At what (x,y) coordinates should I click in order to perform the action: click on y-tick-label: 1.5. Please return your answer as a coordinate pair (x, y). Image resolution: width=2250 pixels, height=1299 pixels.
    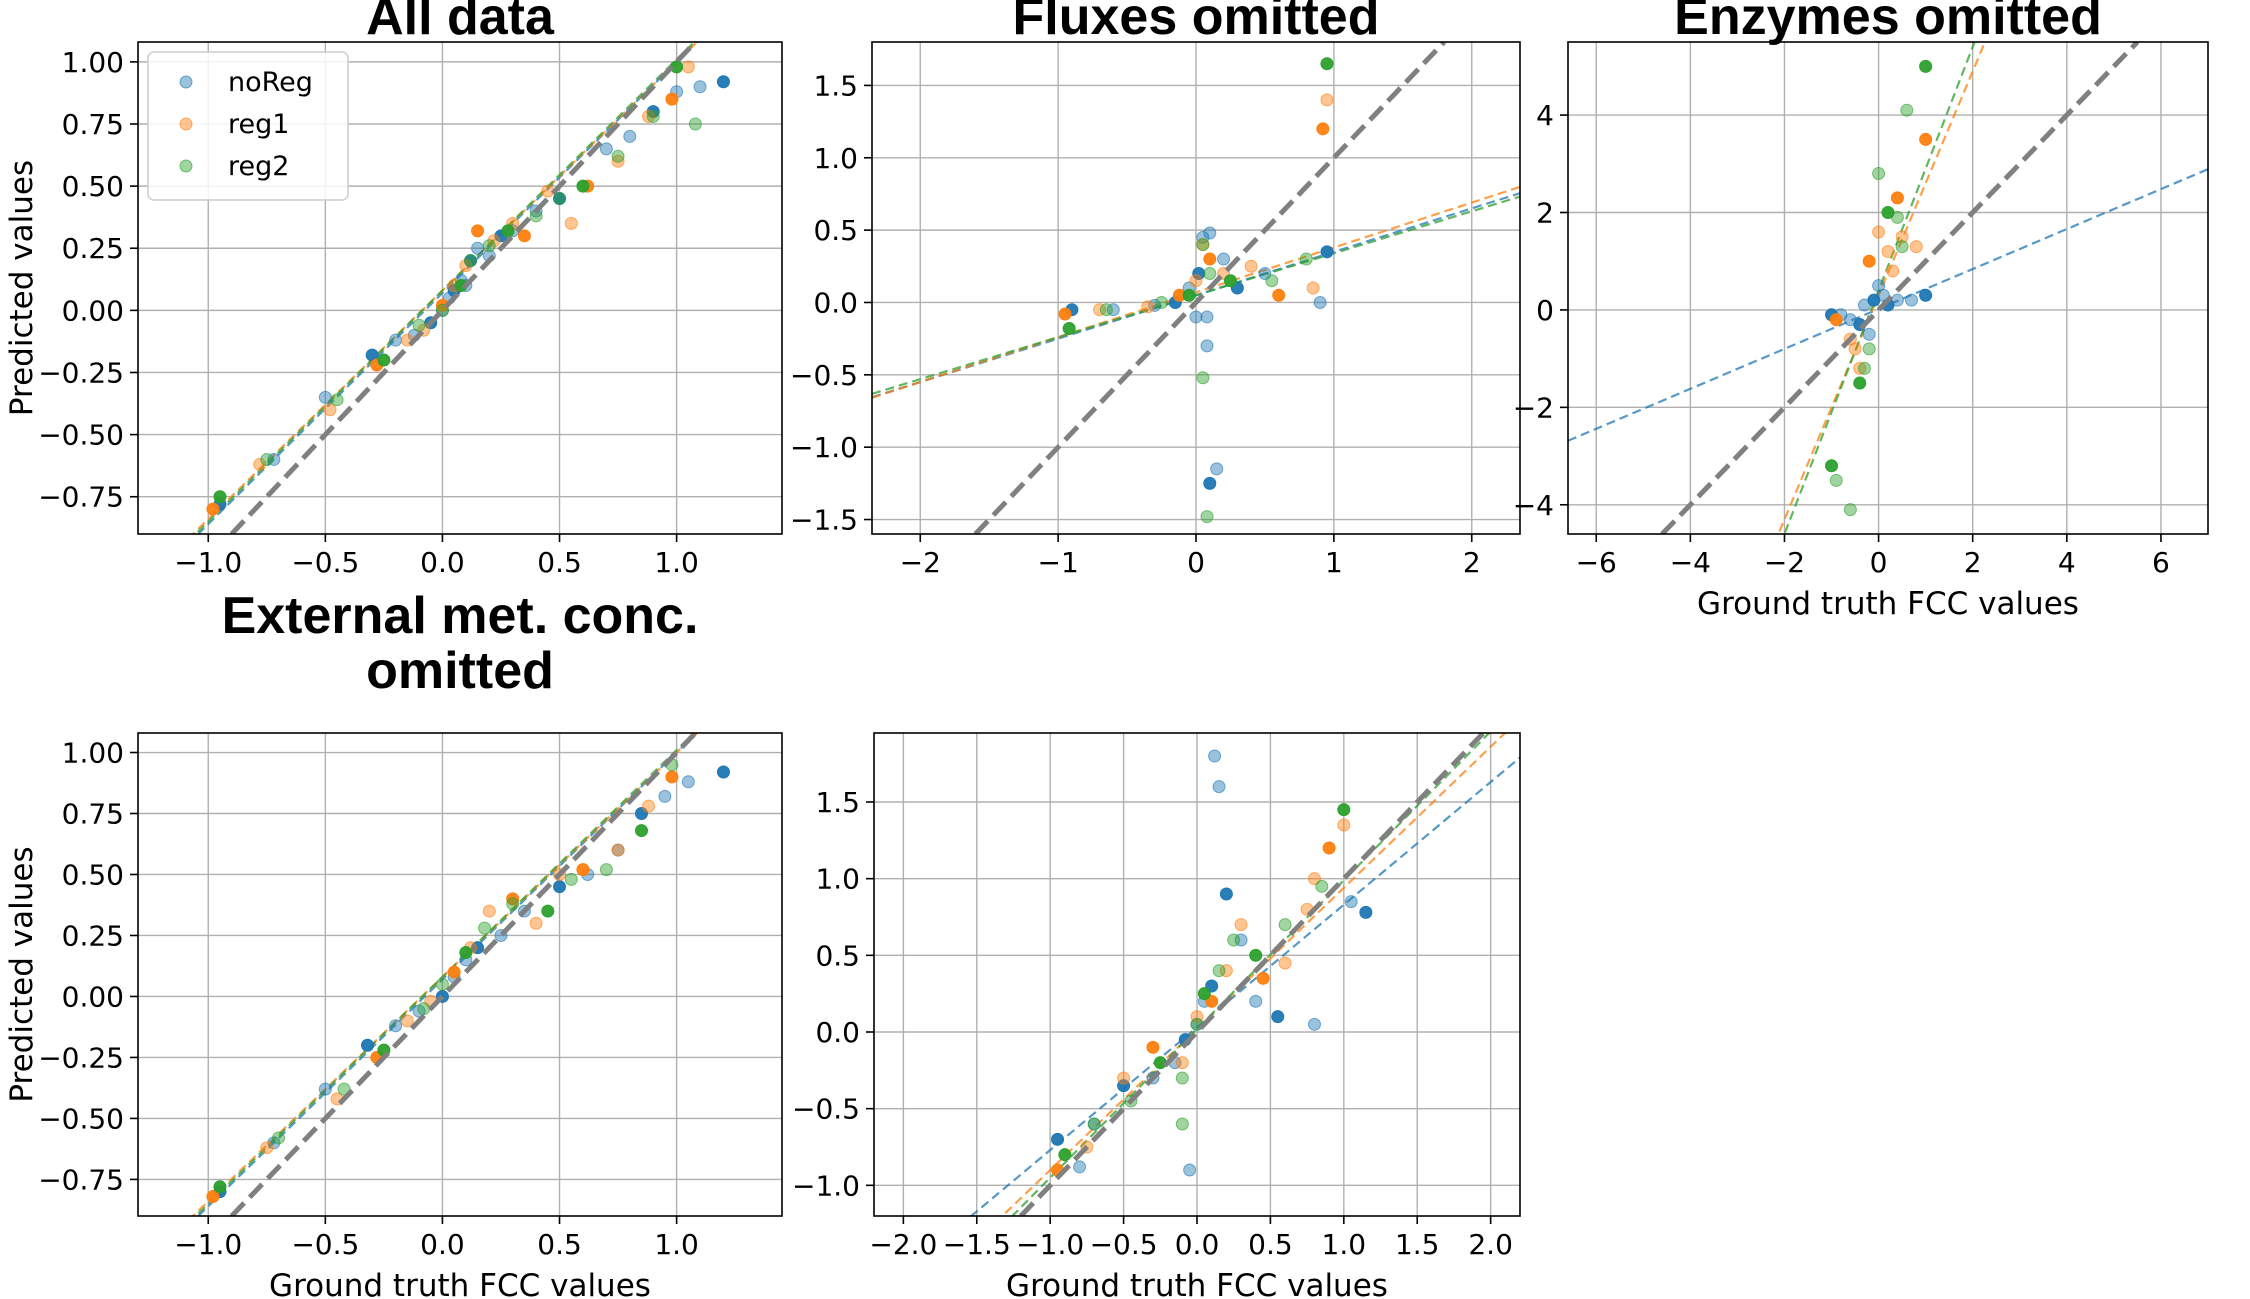
    Looking at the image, I should click on (837, 802).